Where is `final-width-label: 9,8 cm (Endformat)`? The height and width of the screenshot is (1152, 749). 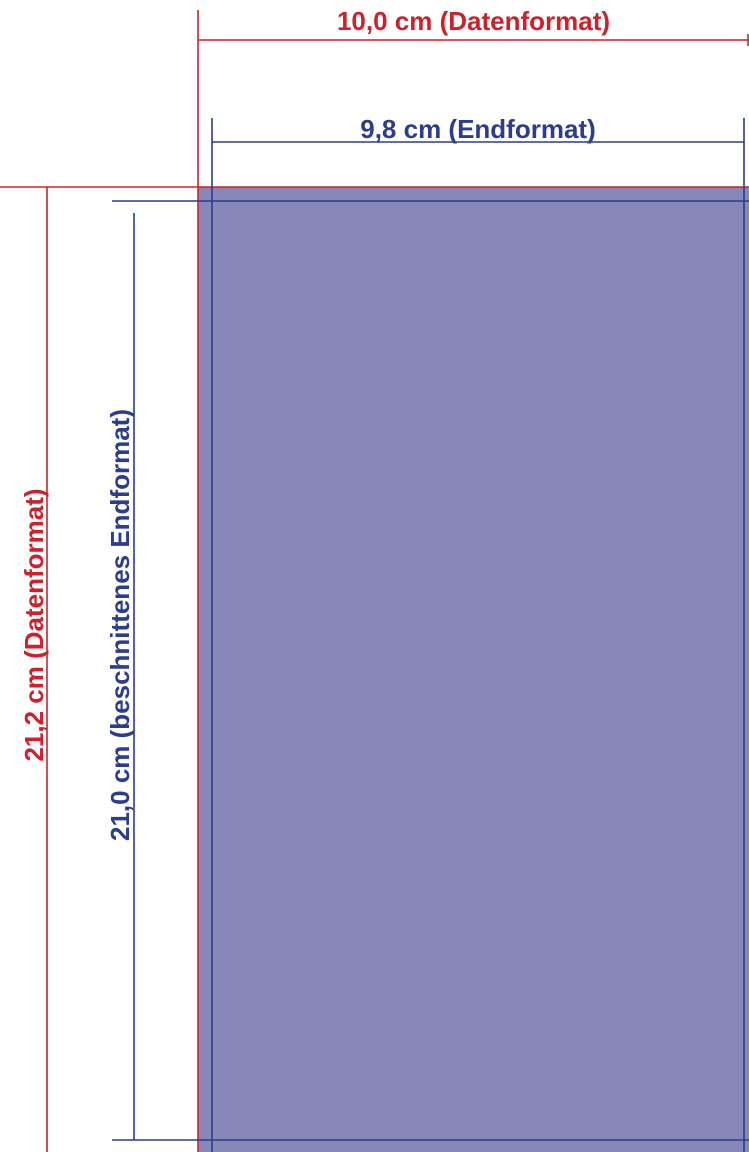 final-width-label: 9,8 cm (Endformat) is located at coordinates (478, 129).